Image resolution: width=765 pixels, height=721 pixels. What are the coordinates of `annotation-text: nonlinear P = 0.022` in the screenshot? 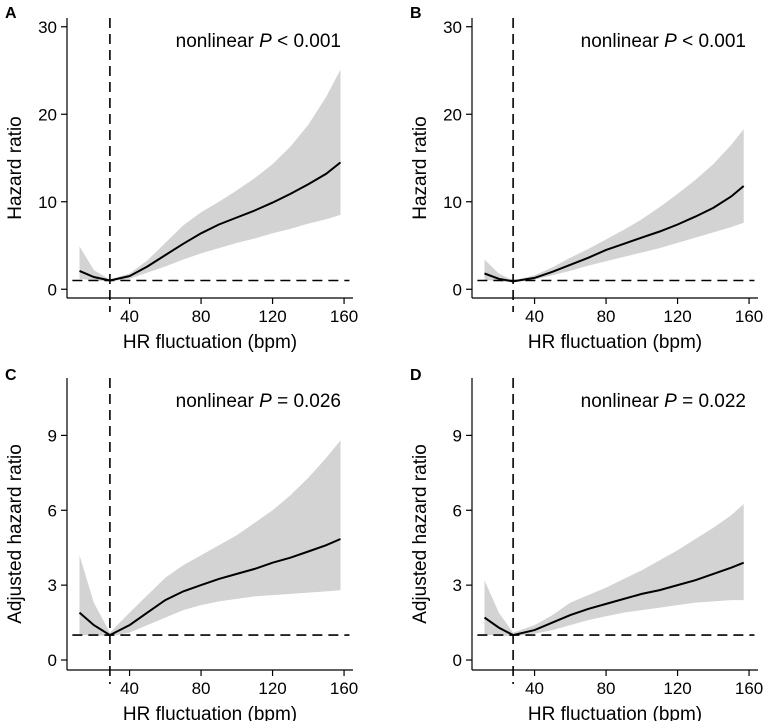 It's located at (663, 401).